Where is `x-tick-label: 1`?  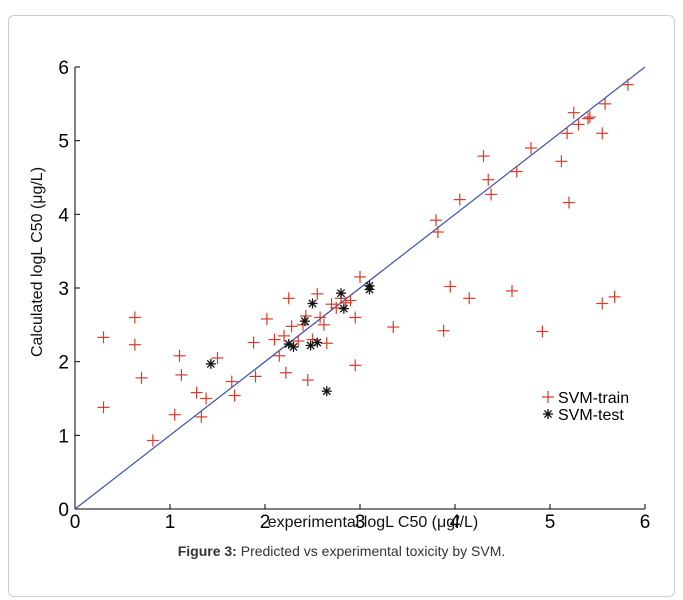
x-tick-label: 1 is located at coordinates (170, 522).